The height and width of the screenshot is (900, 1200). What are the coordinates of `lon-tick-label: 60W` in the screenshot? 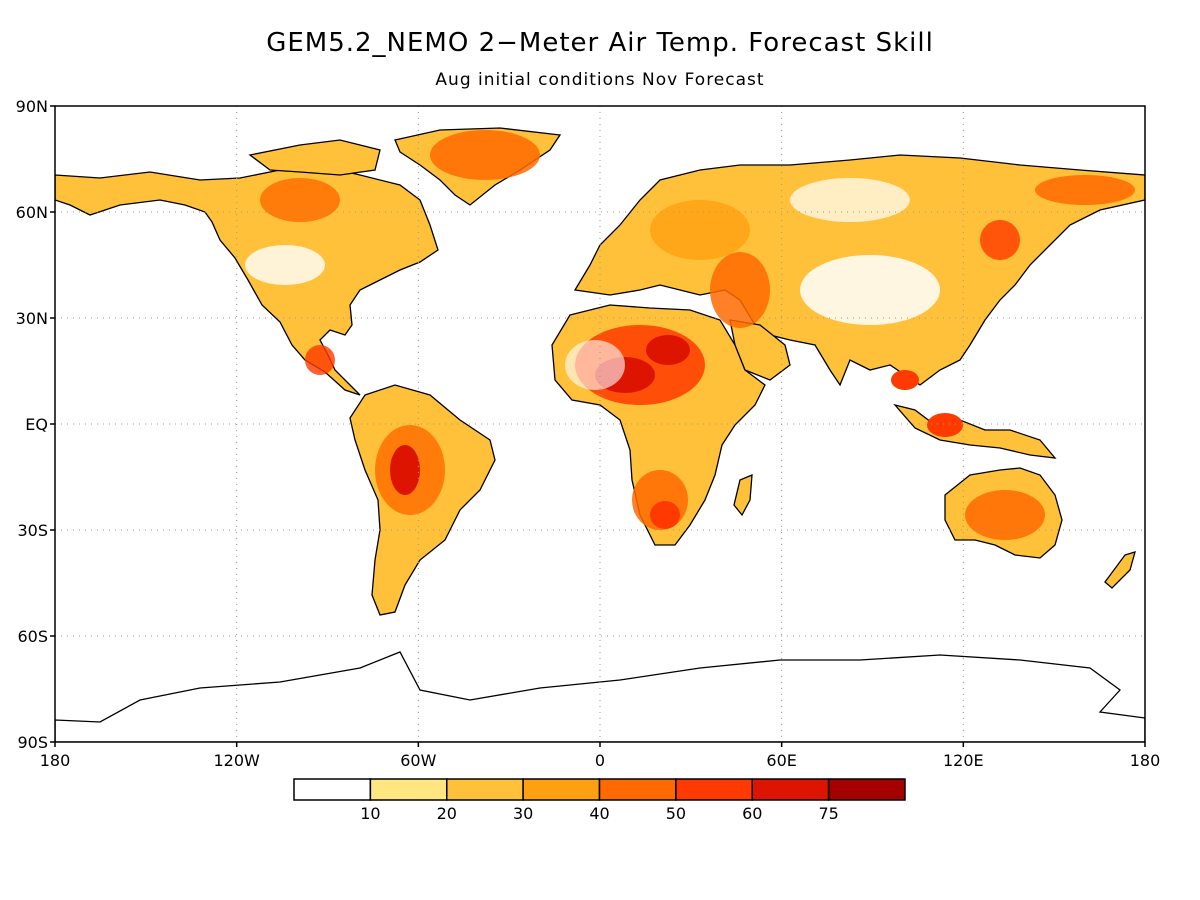 It's located at (418, 760).